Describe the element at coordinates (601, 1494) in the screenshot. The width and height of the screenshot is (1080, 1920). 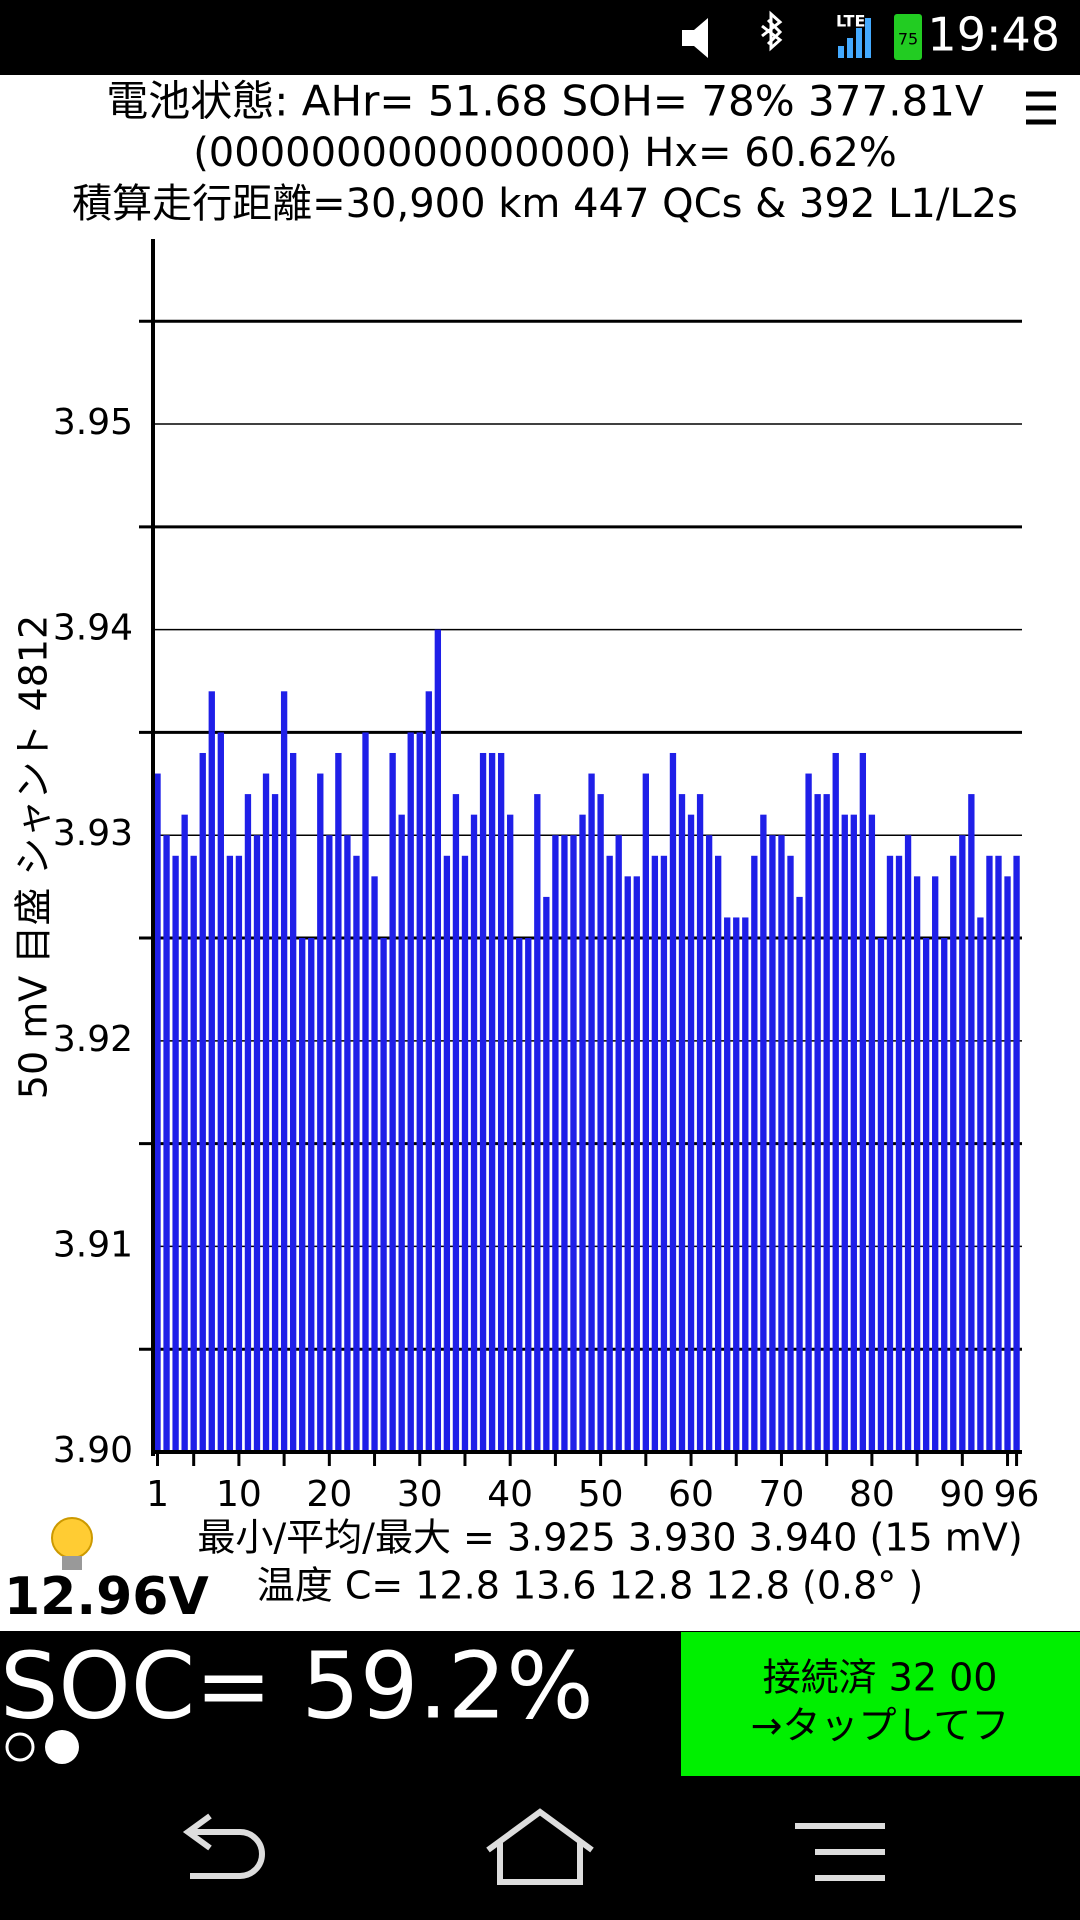
I see `x-tick-label: 50` at that location.